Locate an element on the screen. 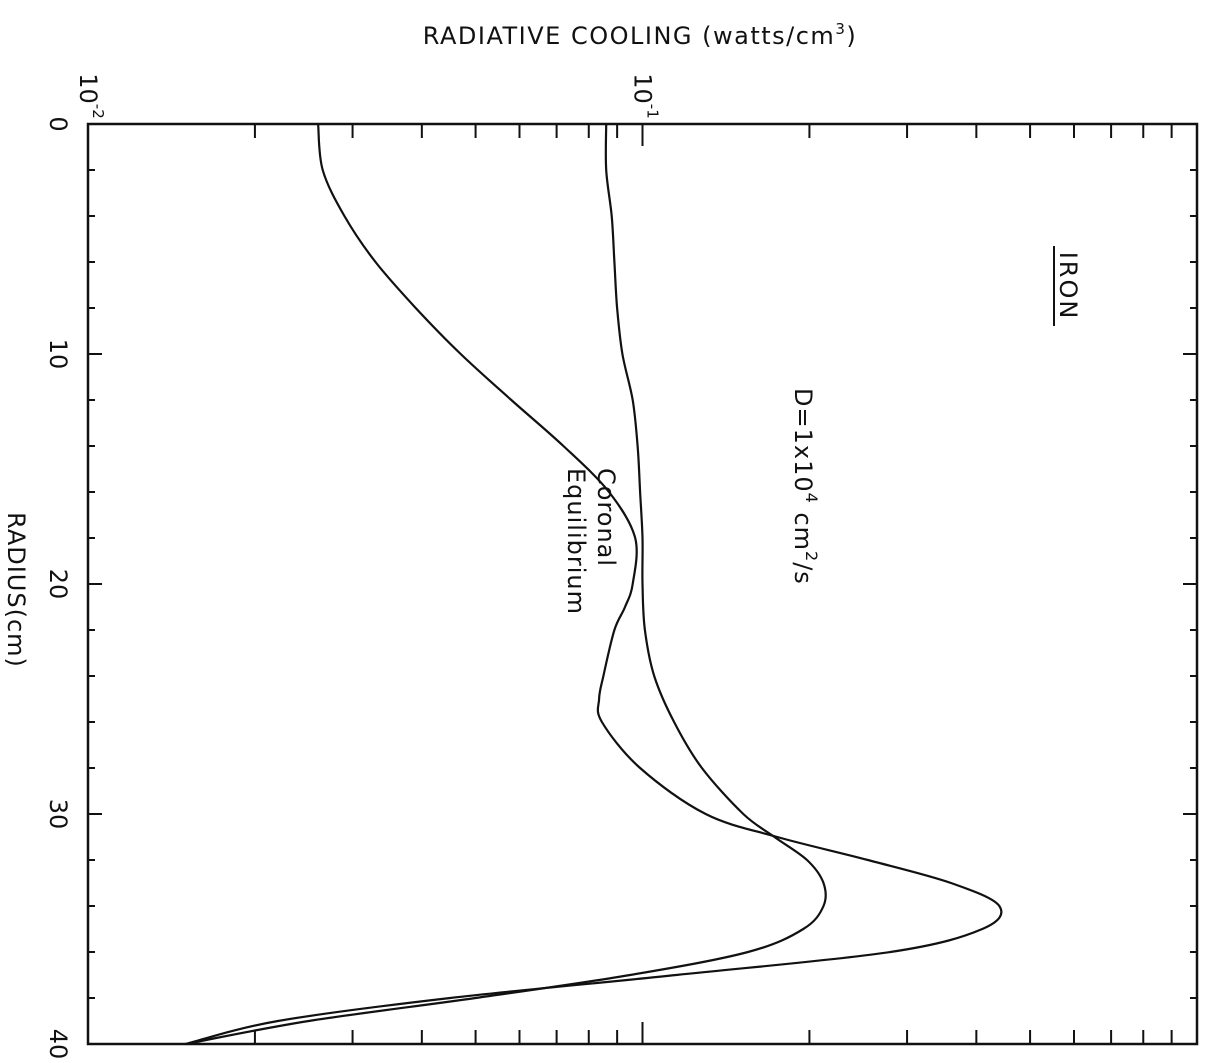 Image resolution: width=1209 pixels, height=1063 pixels. y-tick-label: 10-2 is located at coordinates (90, 96).